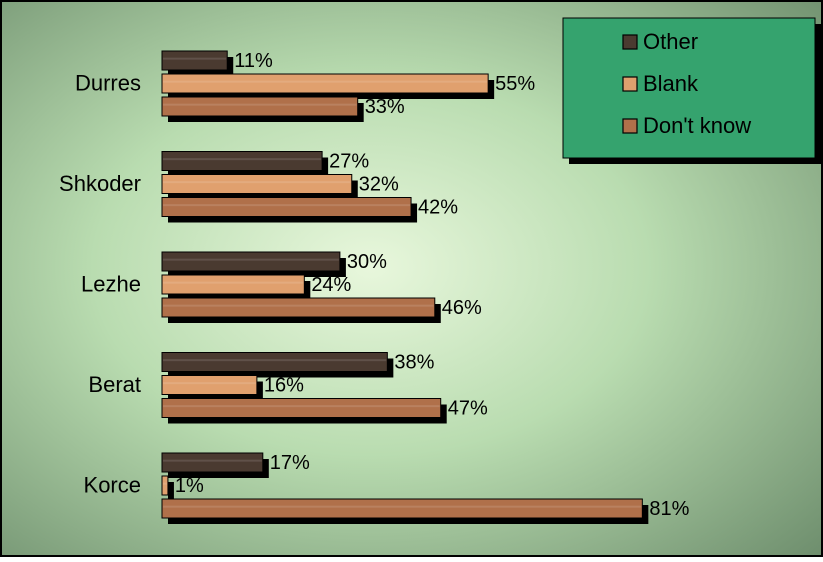 The width and height of the screenshot is (823, 562). I want to click on bar-sheen-durres-blank, so click(325, 81).